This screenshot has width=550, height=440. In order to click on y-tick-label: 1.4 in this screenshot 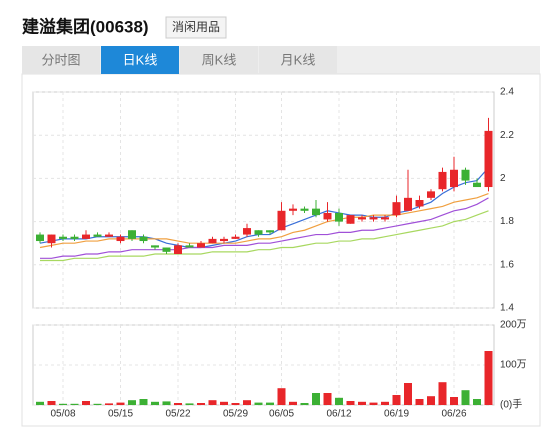, I will do `click(507, 308)`.